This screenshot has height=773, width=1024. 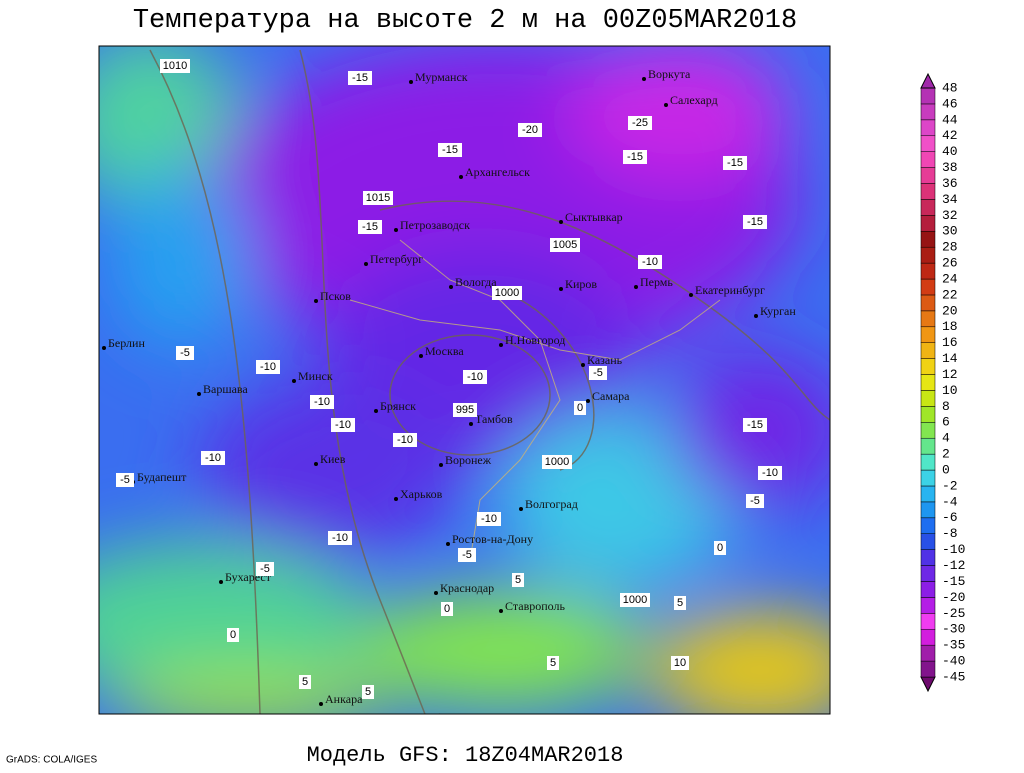 I want to click on contour-label: 10, so click(x=680, y=663).